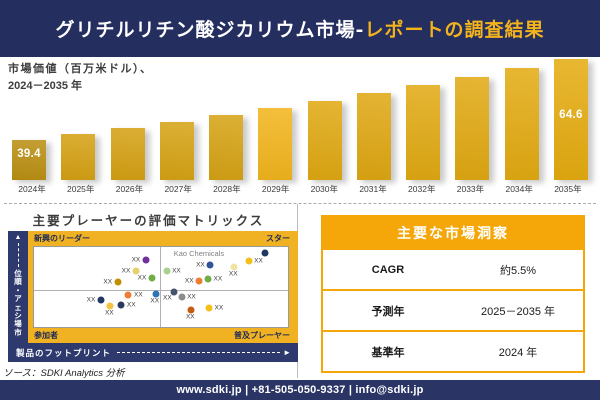 The height and width of the screenshot is (400, 600). Describe the element at coordinates (373, 189) in the screenshot. I see `x-axis-tick-label: 2031年` at that location.